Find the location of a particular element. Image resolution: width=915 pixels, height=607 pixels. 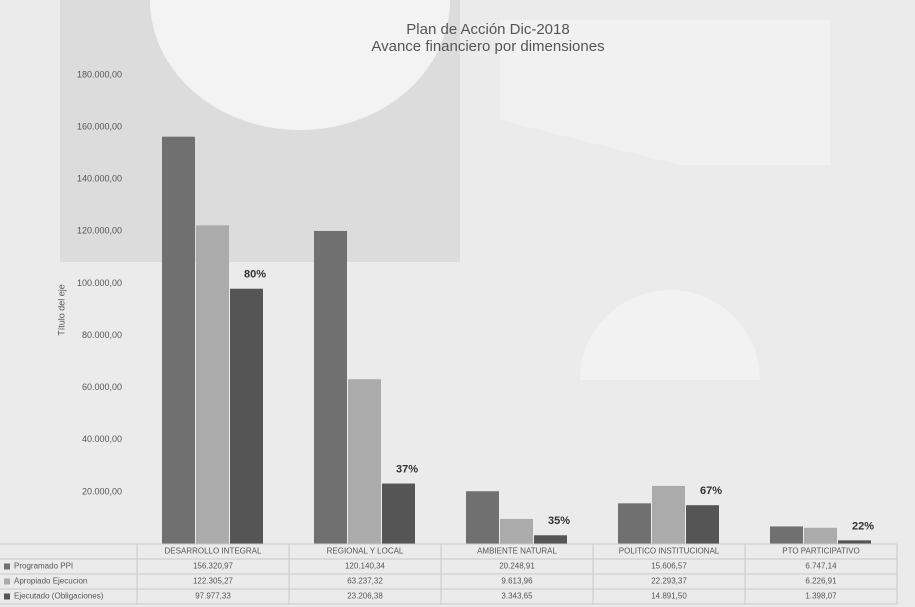

table-value: 120.140,34 is located at coordinates (365, 566).